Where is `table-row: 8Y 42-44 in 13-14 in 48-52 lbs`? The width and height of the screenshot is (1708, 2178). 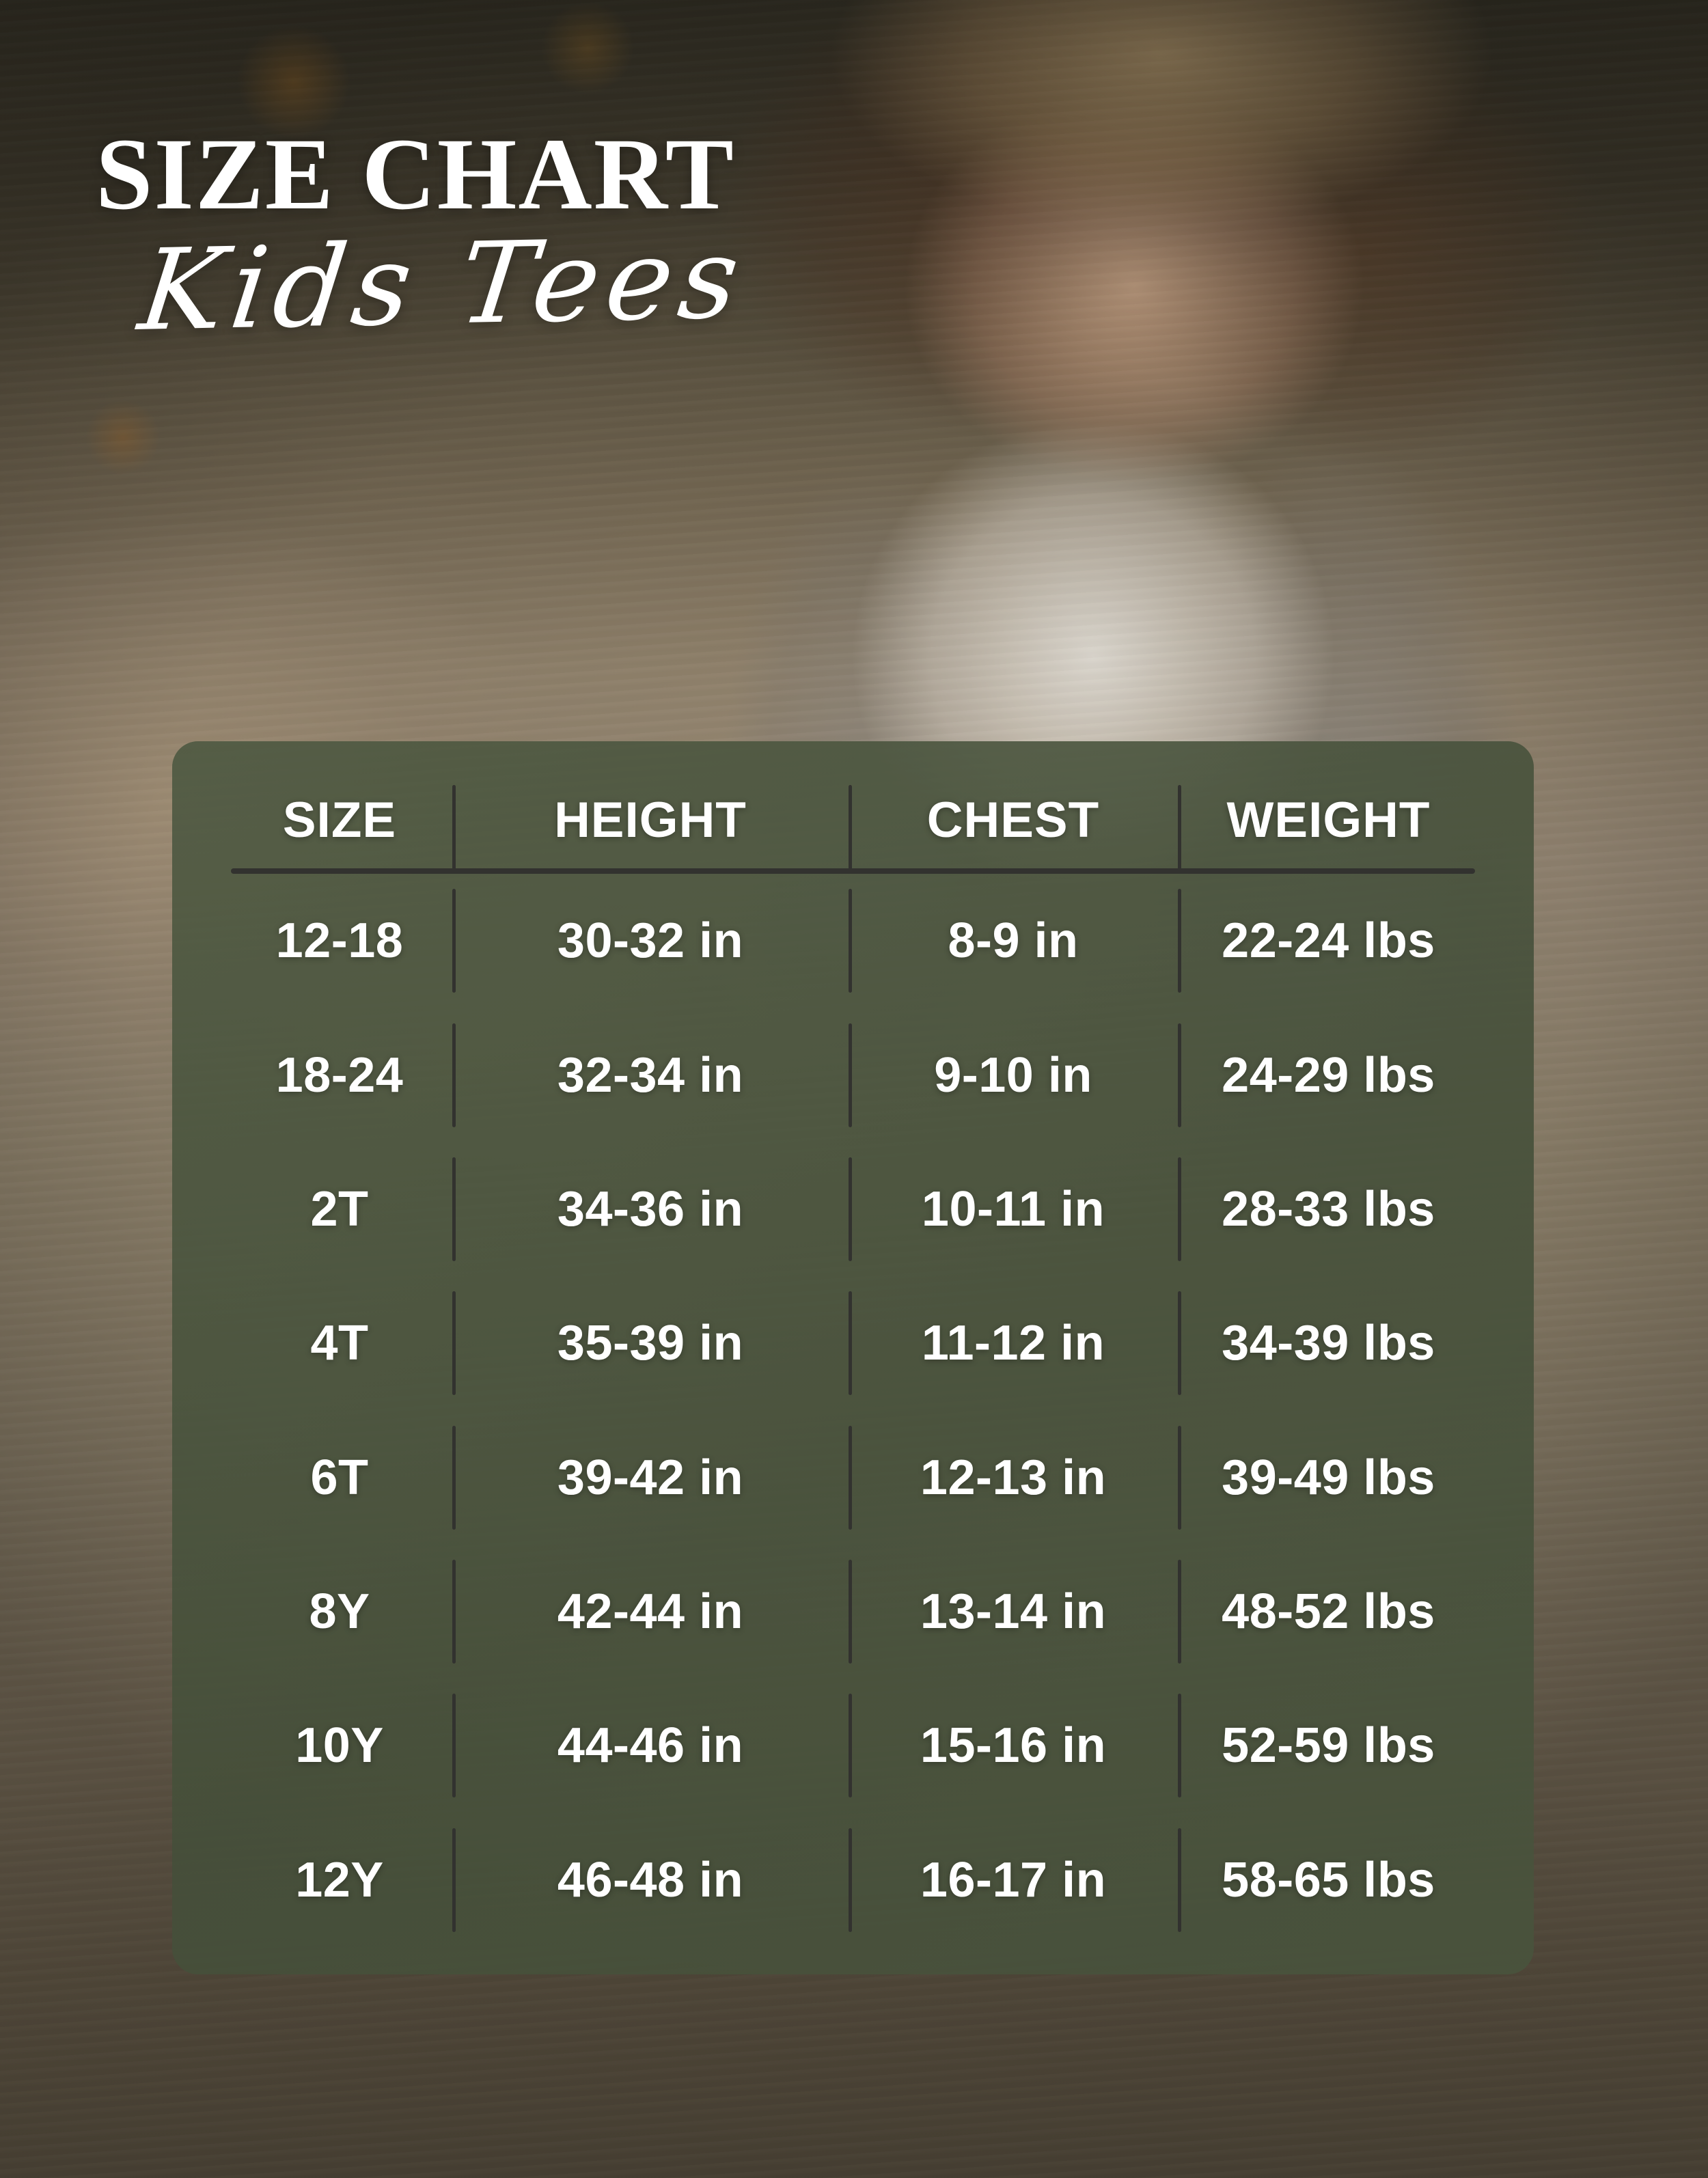
table-row: 8Y 42-44 in 13-14 in 48-52 lbs is located at coordinates (853, 1612).